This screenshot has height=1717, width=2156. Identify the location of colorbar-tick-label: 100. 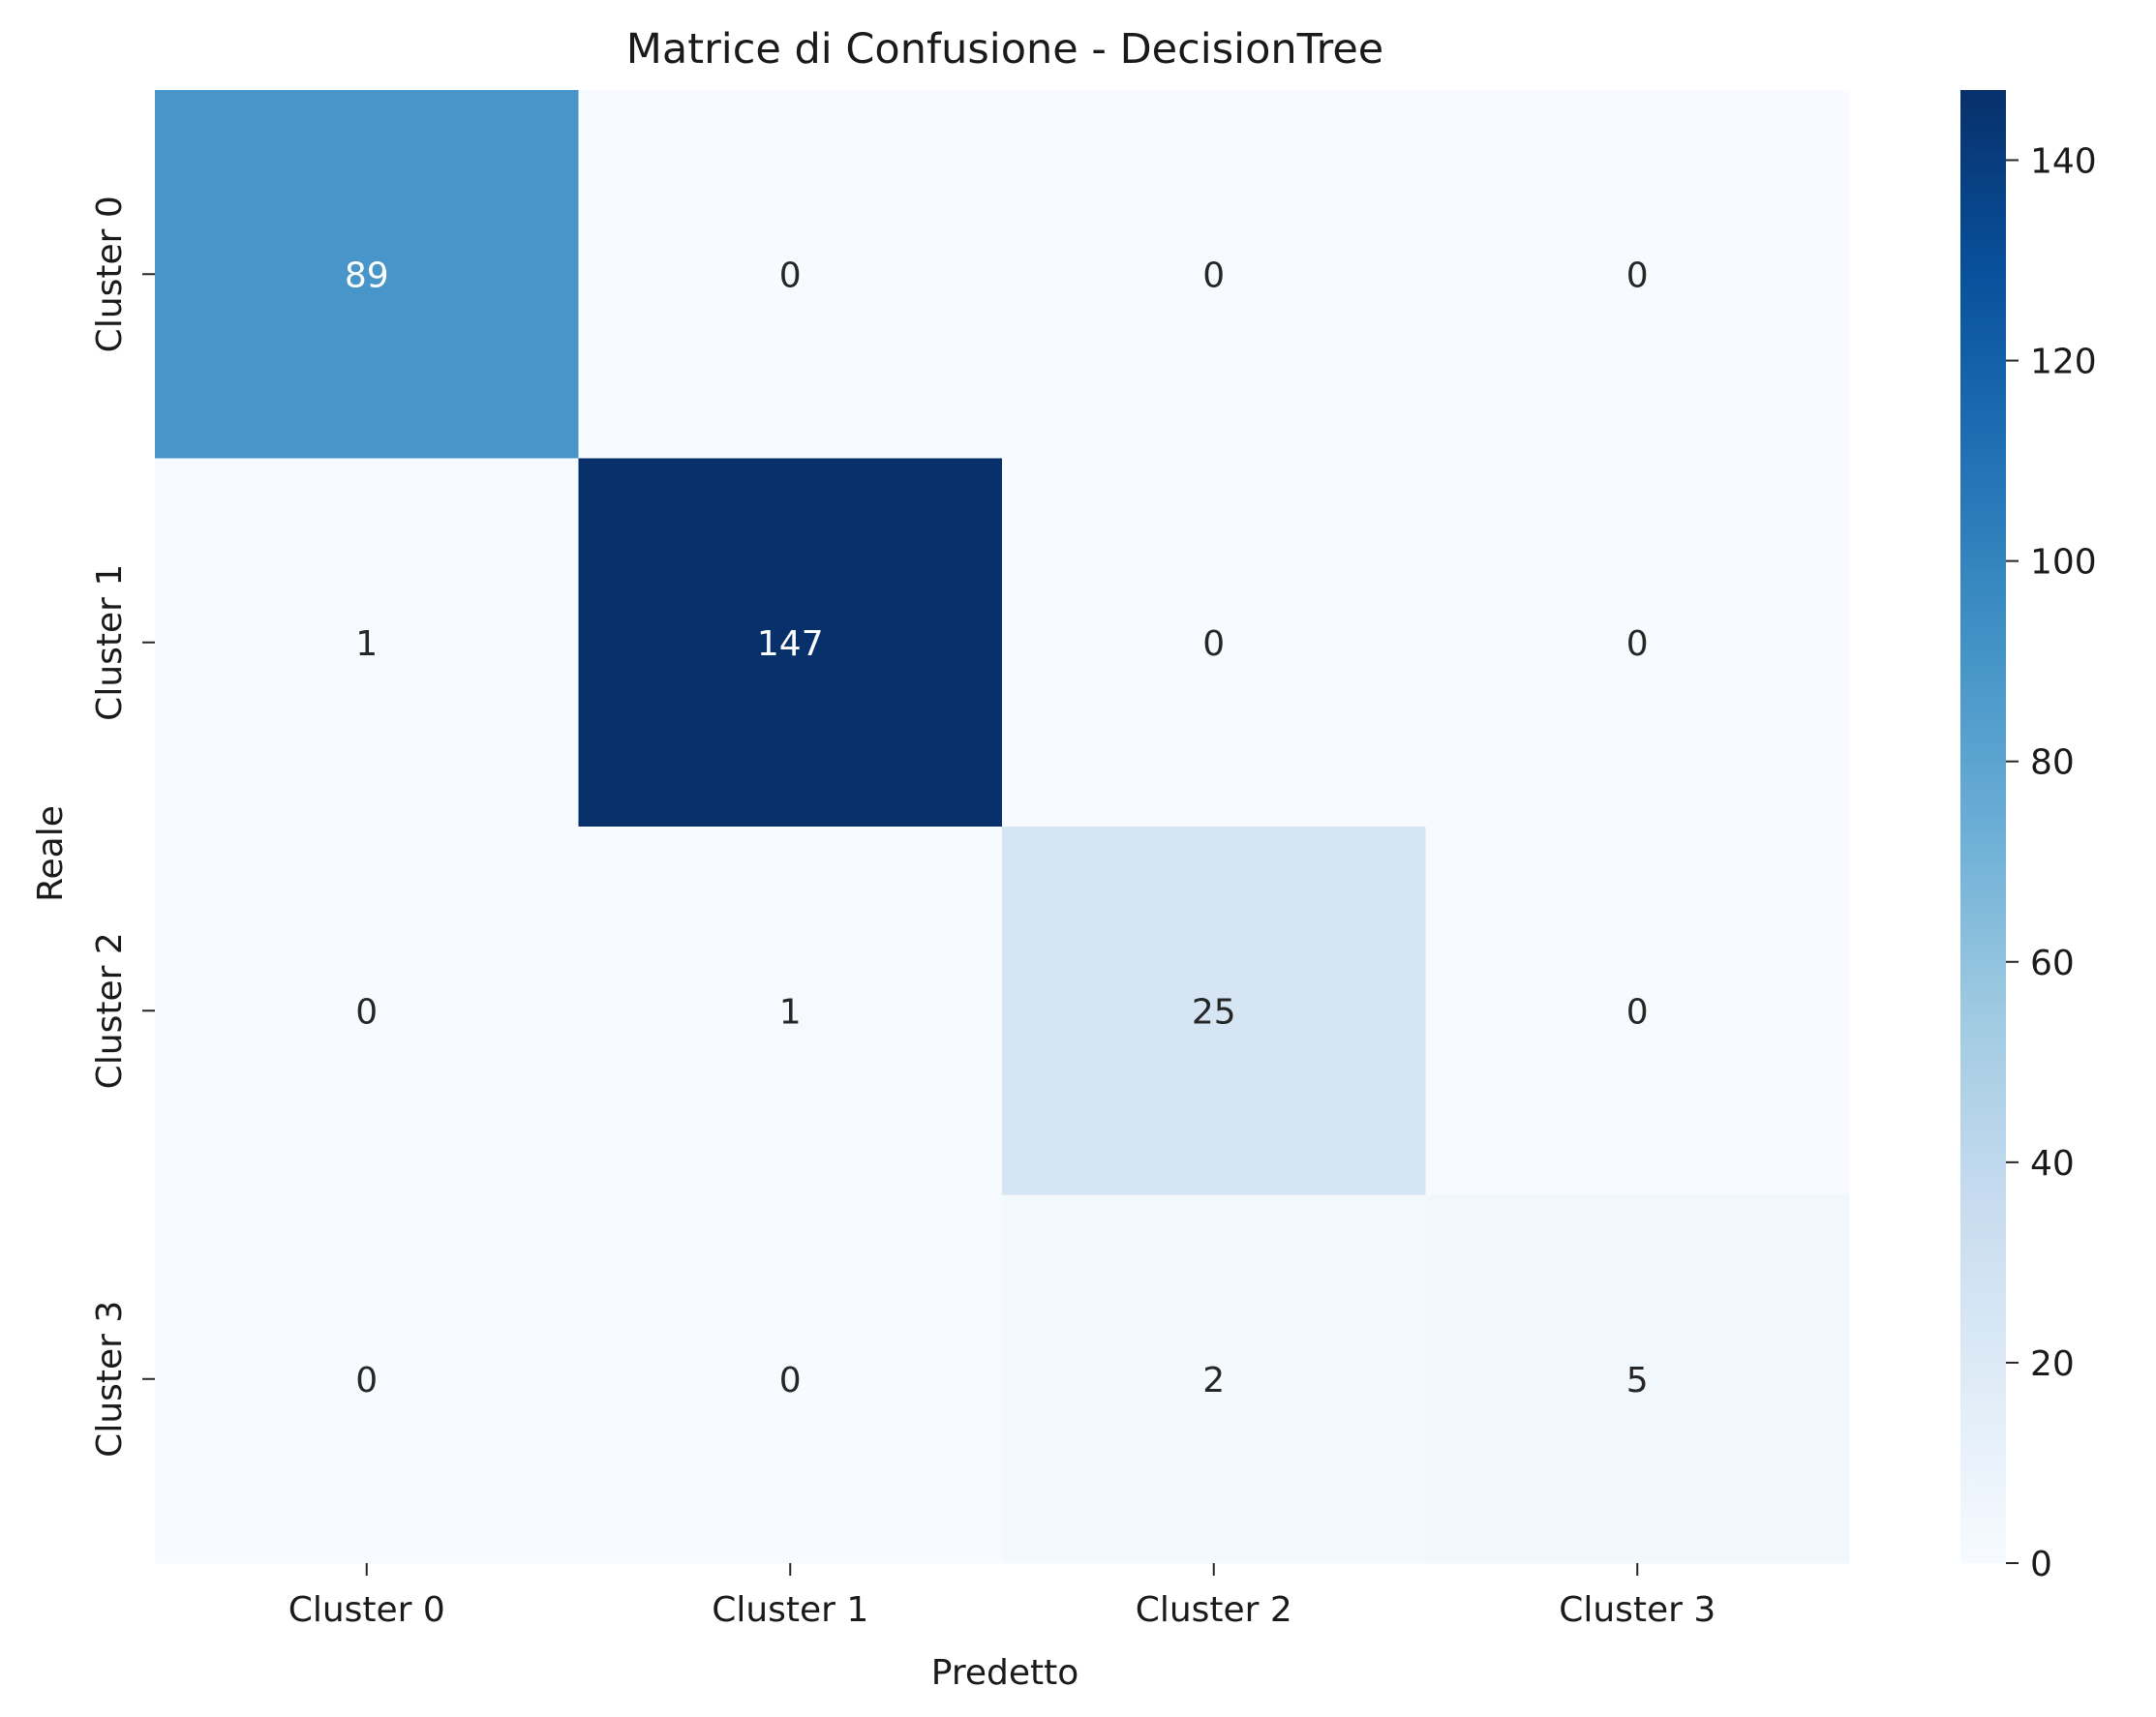
(2064, 563).